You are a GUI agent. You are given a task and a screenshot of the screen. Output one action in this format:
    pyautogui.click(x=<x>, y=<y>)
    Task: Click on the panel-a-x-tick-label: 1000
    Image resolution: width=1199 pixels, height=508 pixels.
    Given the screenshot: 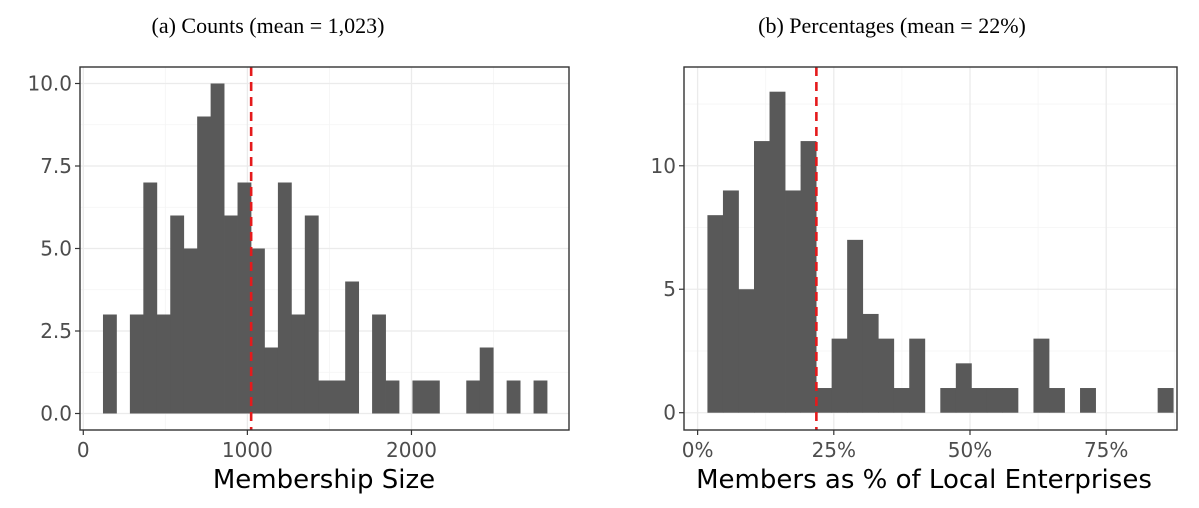 What is the action you would take?
    pyautogui.click(x=247, y=450)
    